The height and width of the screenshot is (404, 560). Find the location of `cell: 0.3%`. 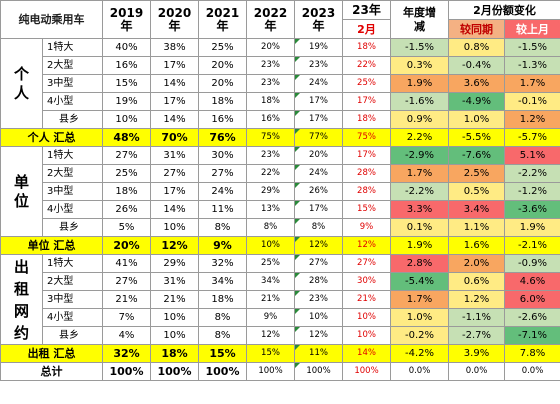

cell: 0.3% is located at coordinates (419, 65).